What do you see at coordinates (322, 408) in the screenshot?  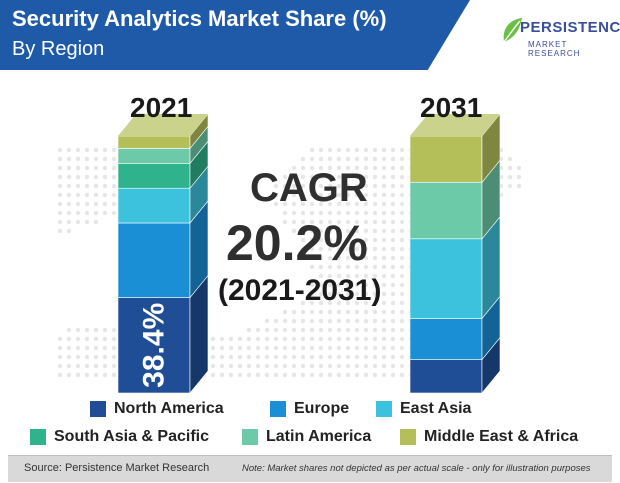 I see `legend-label: Europe` at bounding box center [322, 408].